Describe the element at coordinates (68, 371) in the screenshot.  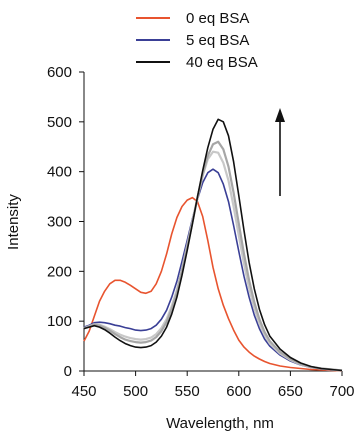
I see `y-tick-label: 0` at that location.